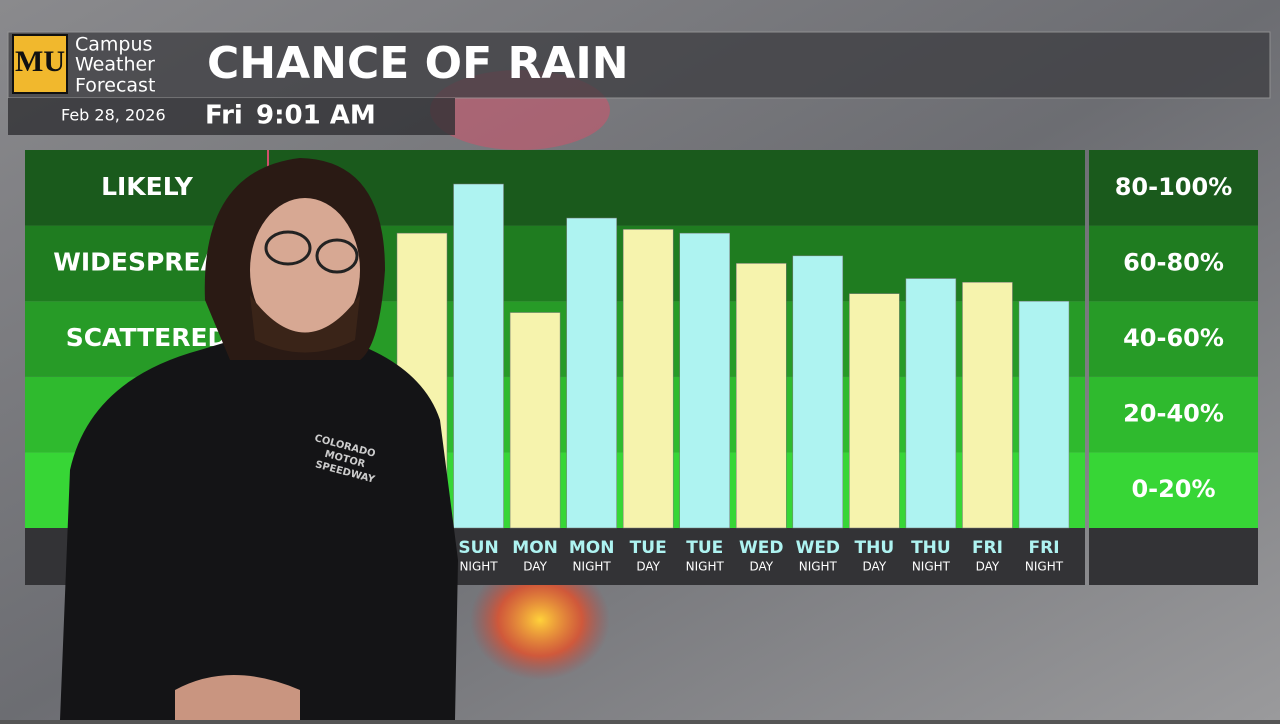 This screenshot has height=724, width=1280. Describe the element at coordinates (224, 116) in the screenshot. I see `weekday: Fri` at that location.